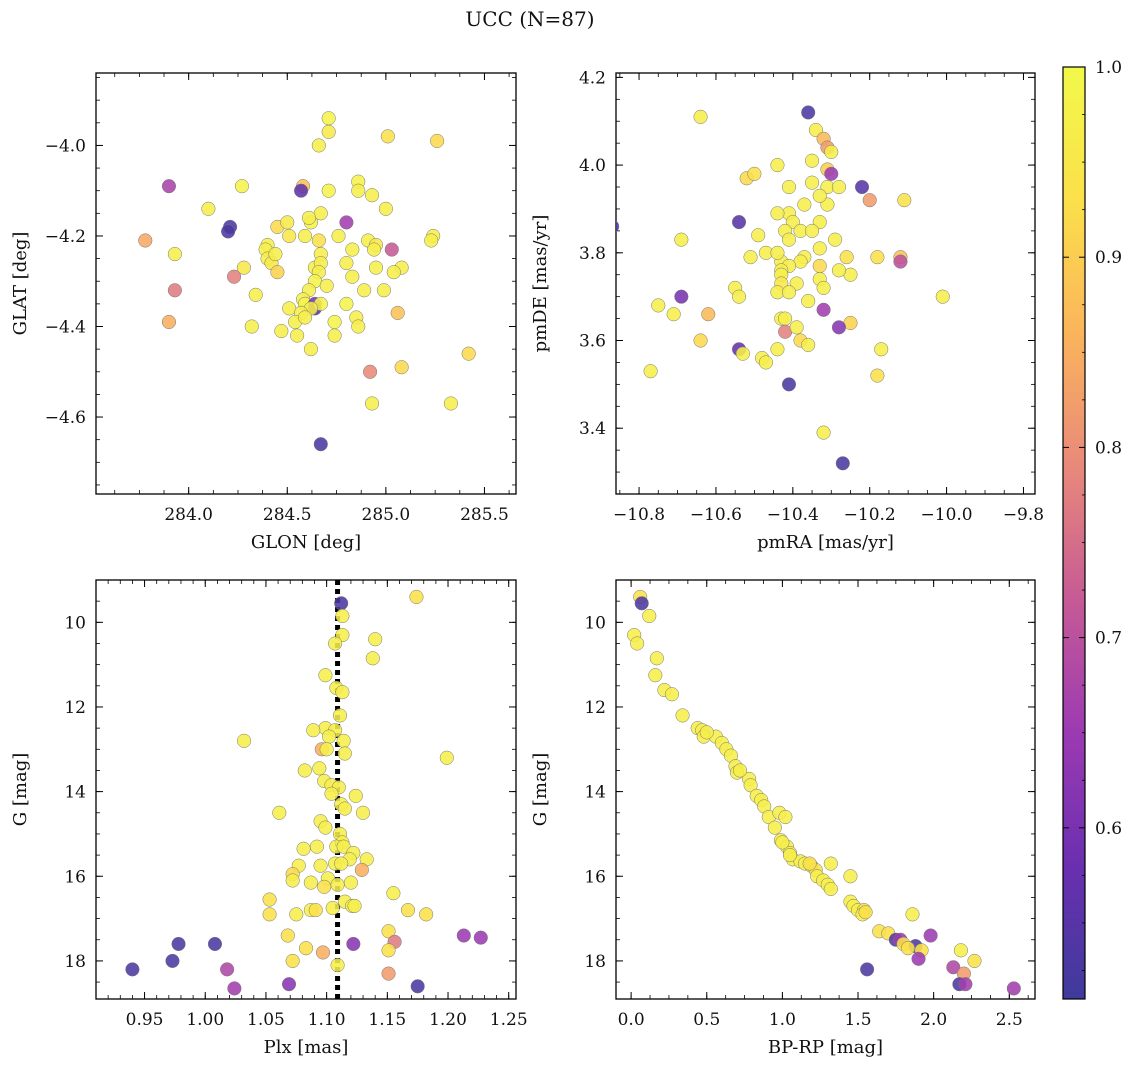 The width and height of the screenshot is (1136, 1067). What do you see at coordinates (20, 789) in the screenshot?
I see `y-axis-label: G [mag]` at bounding box center [20, 789].